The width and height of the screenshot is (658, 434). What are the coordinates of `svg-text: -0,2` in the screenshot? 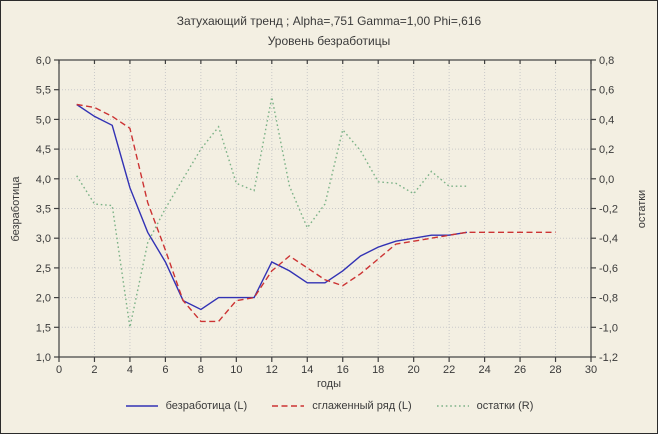 It's located at (608, 210).